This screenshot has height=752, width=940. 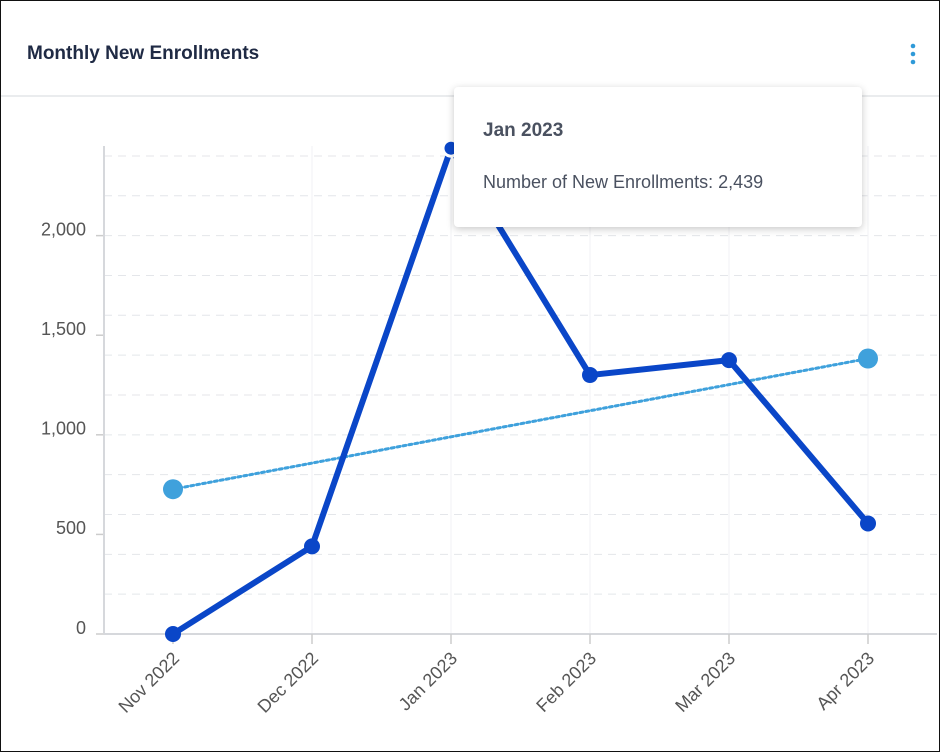 What do you see at coordinates (520, 424) in the screenshot?
I see `trend-line` at bounding box center [520, 424].